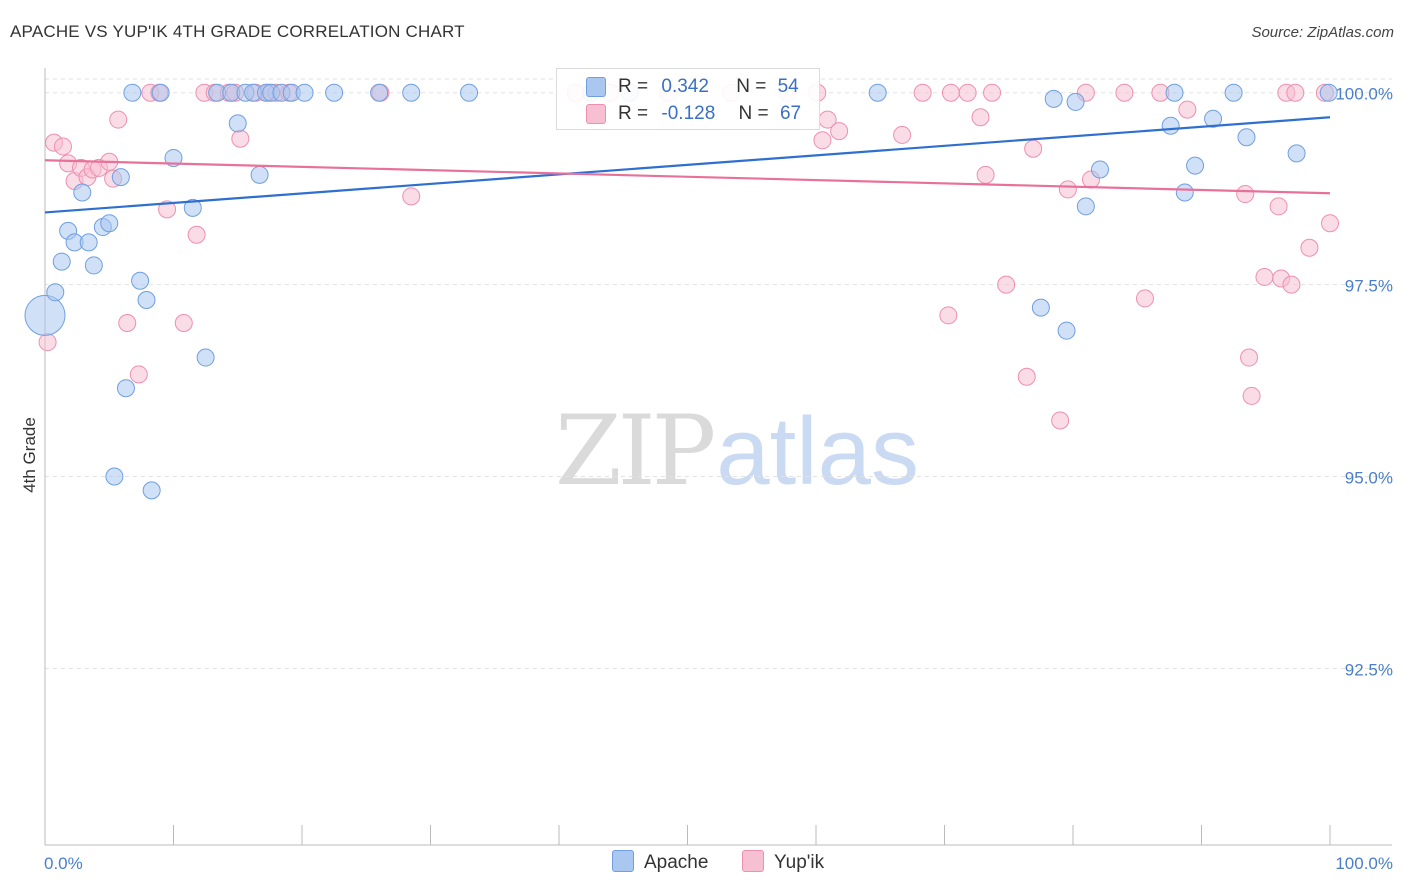 The width and height of the screenshot is (1406, 892). What do you see at coordinates (688, 113) in the screenshot?
I see `yupik-r-value: -0.128` at bounding box center [688, 113].